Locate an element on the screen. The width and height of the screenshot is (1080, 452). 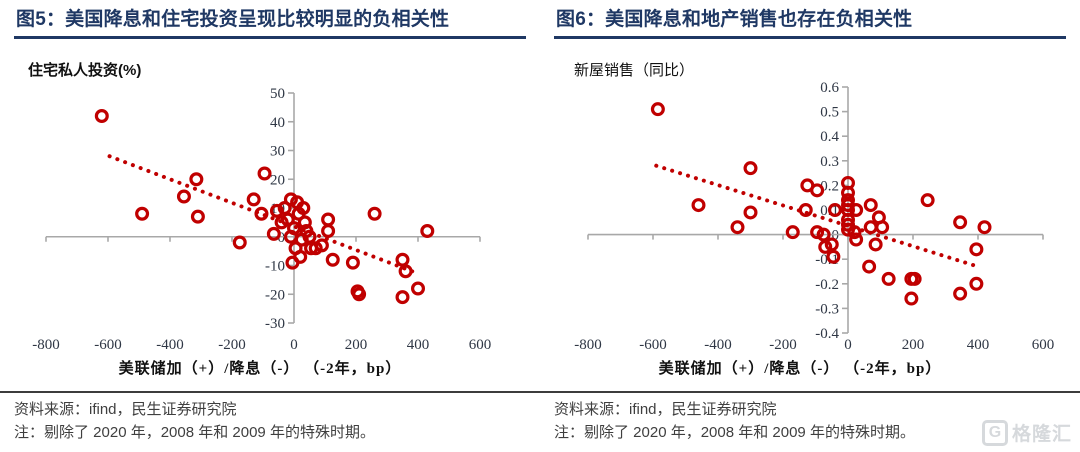
figure-5-x-axis-title: 美联储加（+）/降息（-） （-2年，bp） is located at coordinates (260, 369).